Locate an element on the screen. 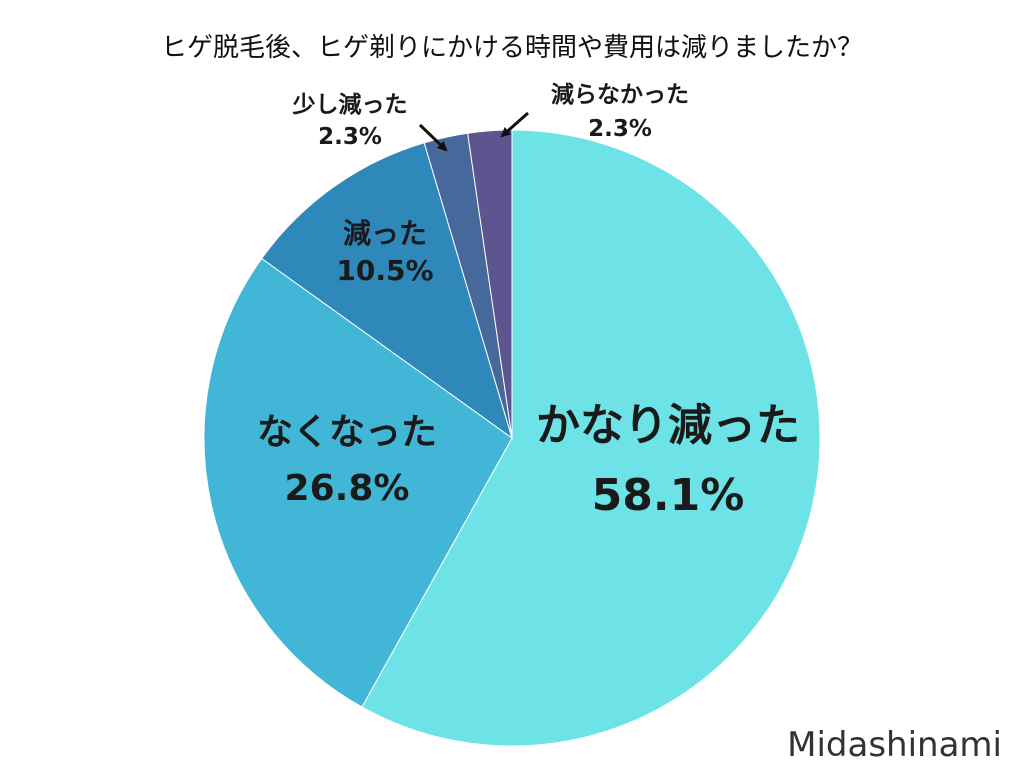  slice-value-label: 10.5% is located at coordinates (384, 270).